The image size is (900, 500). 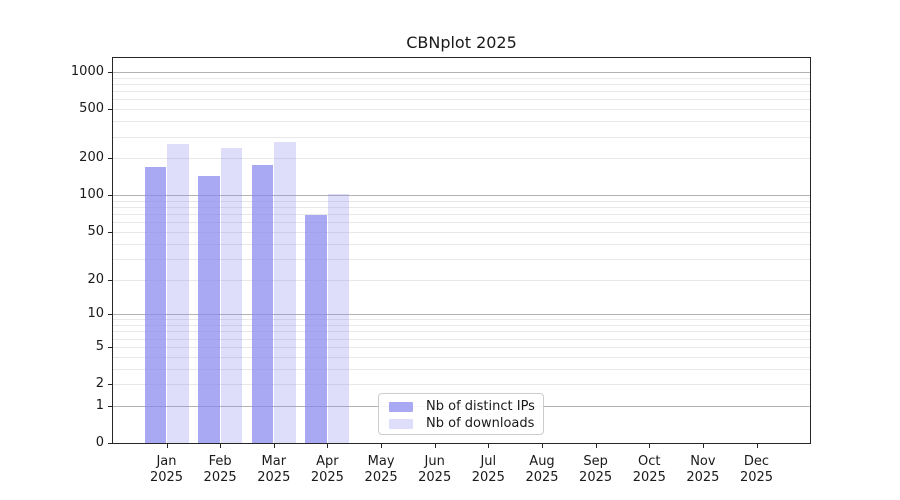 I want to click on y-tick-label: 1000, so click(x=87, y=71).